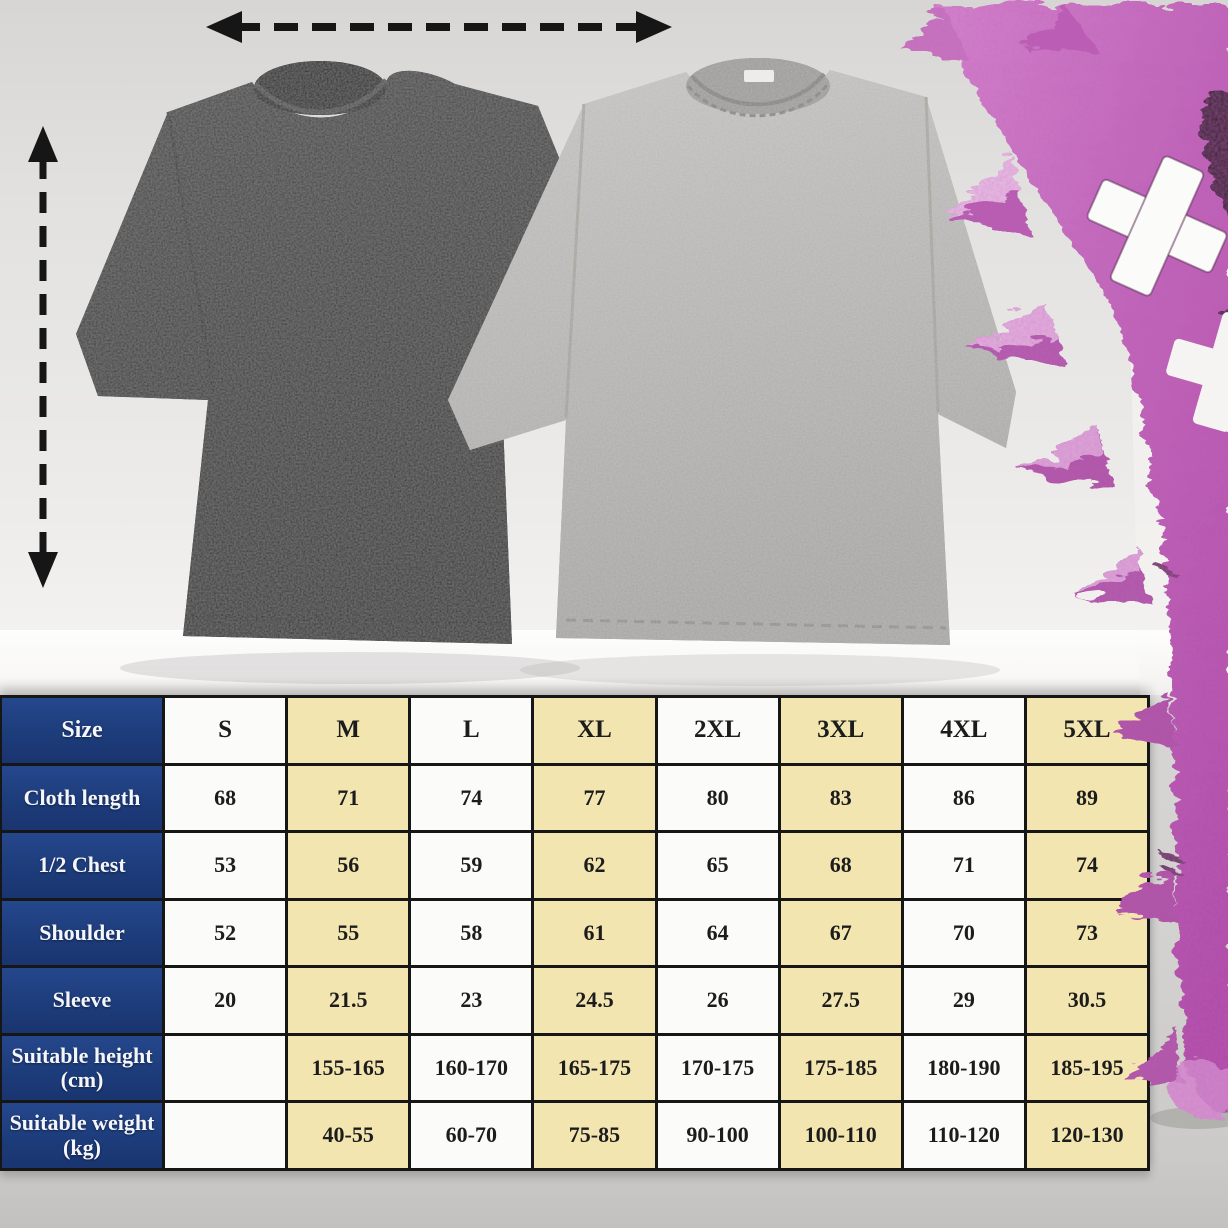 The height and width of the screenshot is (1228, 1228). What do you see at coordinates (348, 1000) in the screenshot?
I see `value-cell: 21.5` at bounding box center [348, 1000].